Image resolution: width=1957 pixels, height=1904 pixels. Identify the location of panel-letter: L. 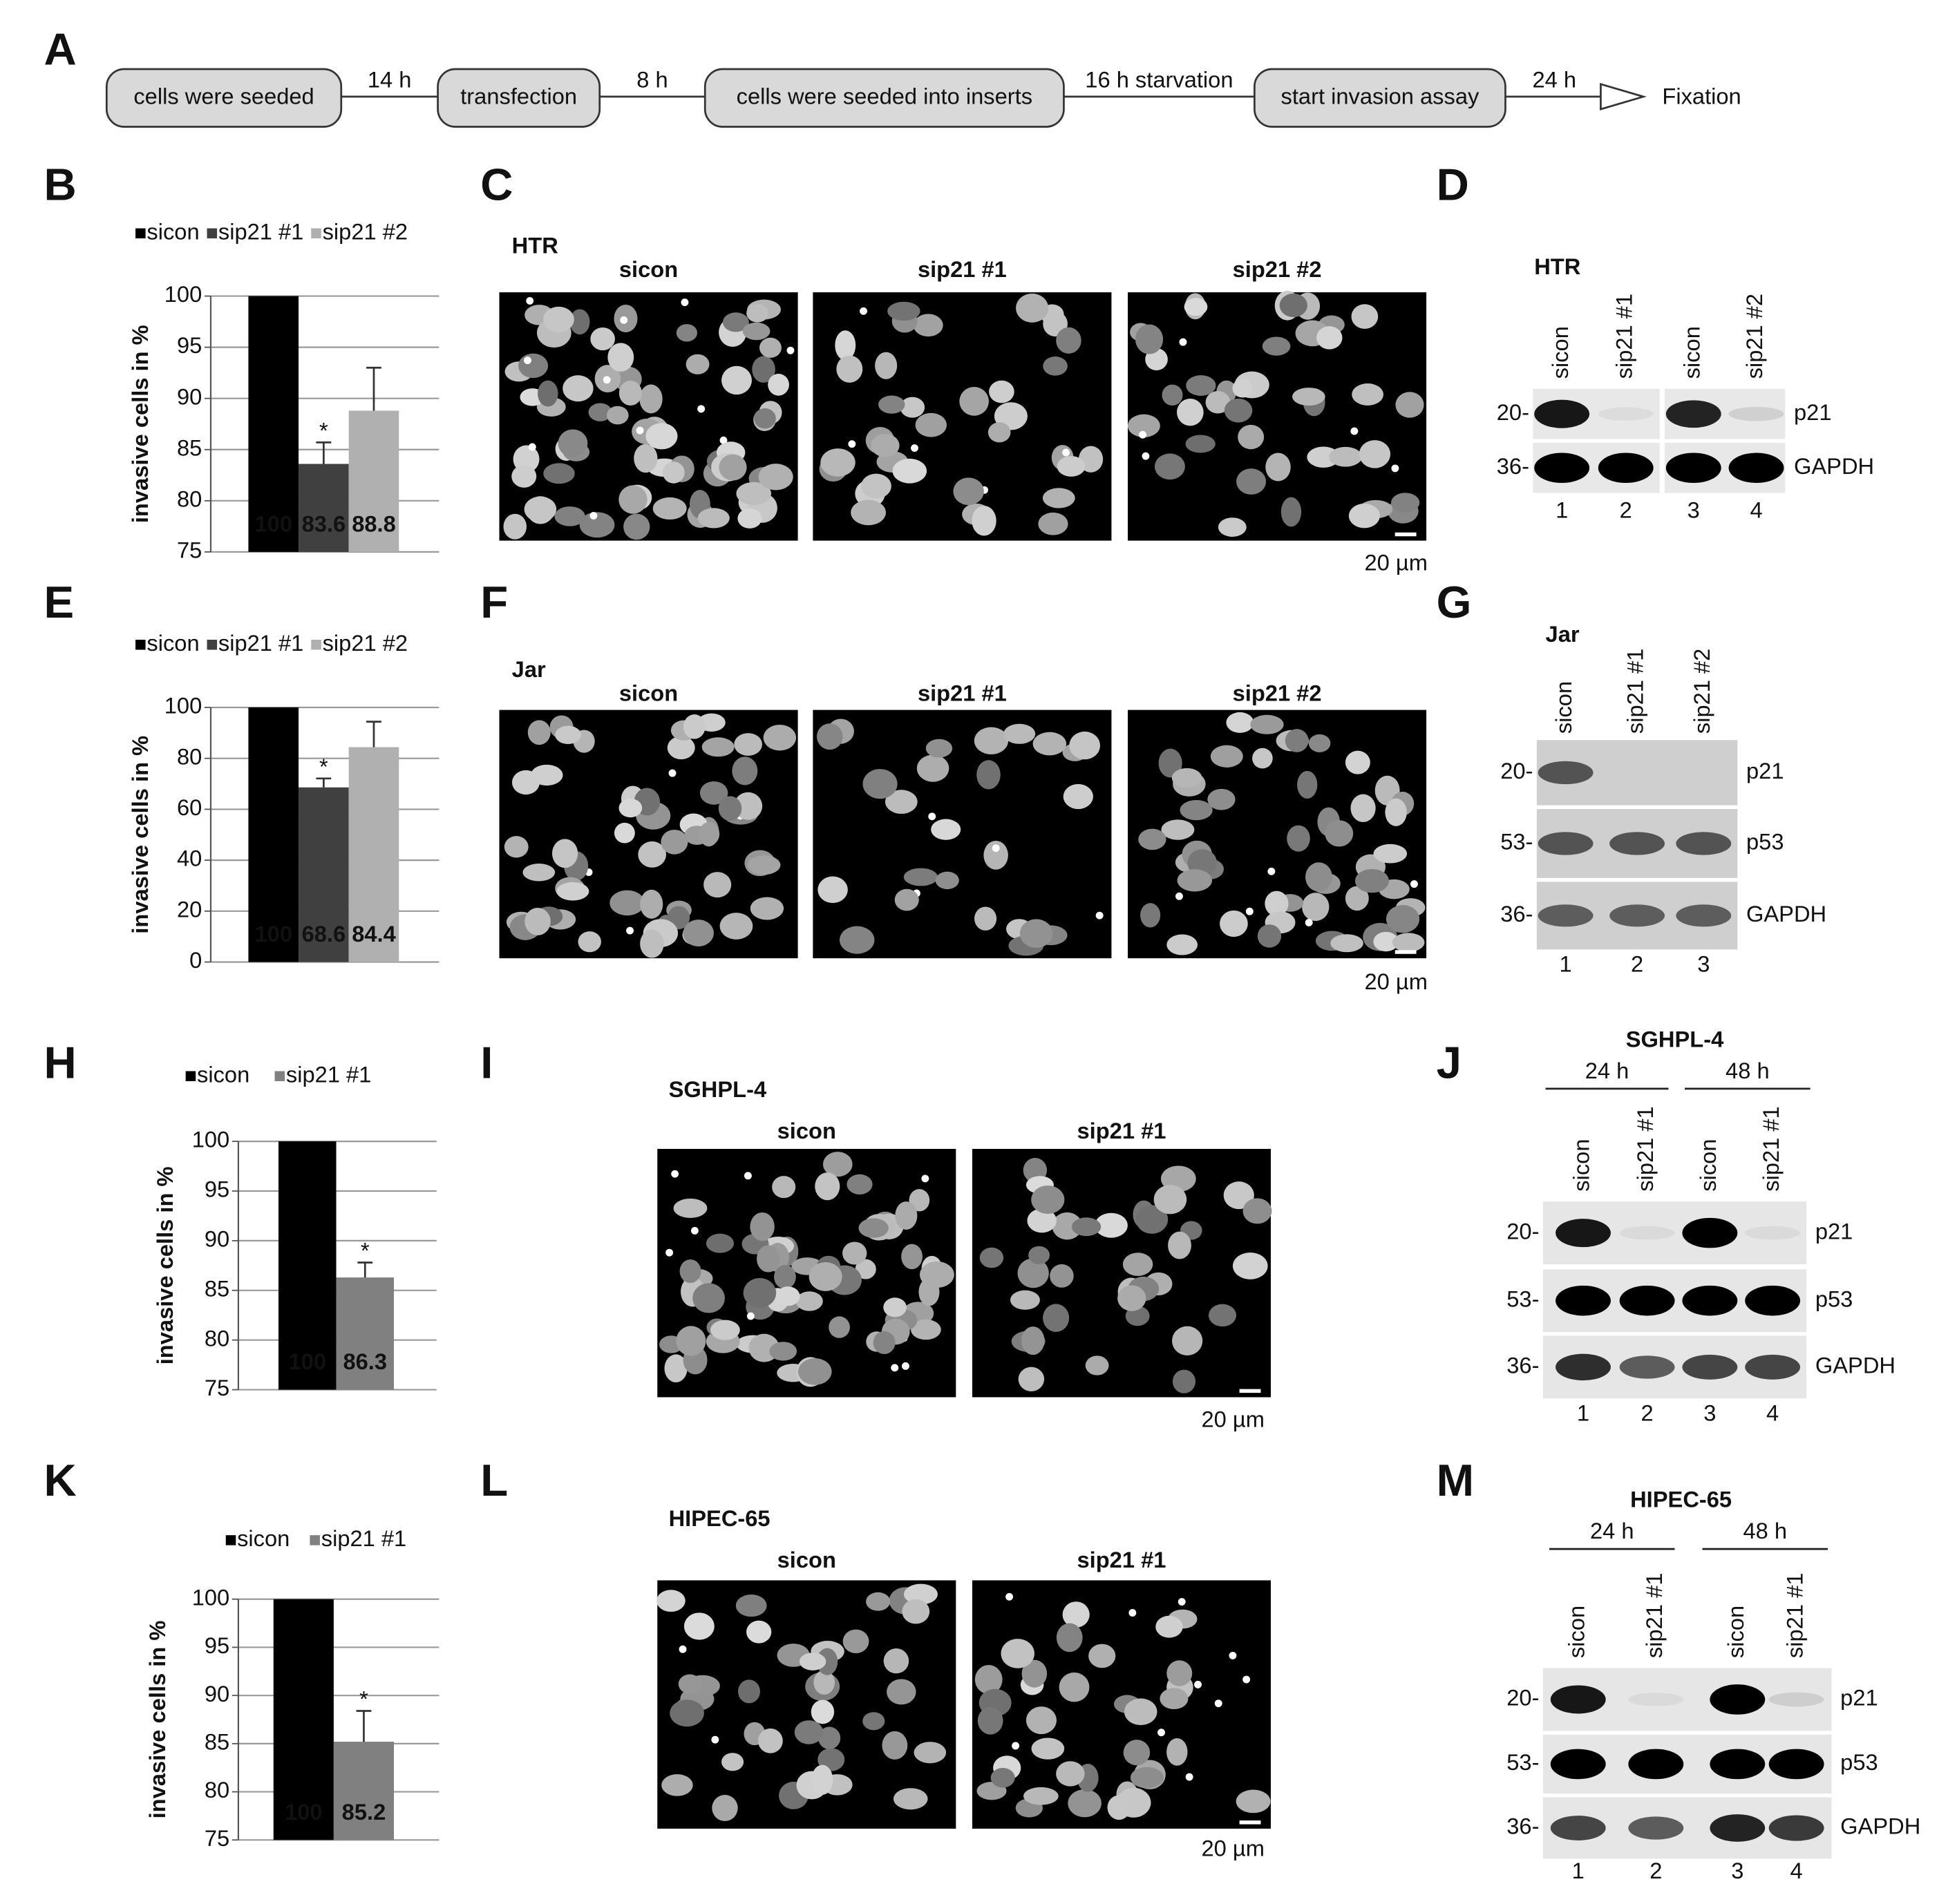
(494, 1480).